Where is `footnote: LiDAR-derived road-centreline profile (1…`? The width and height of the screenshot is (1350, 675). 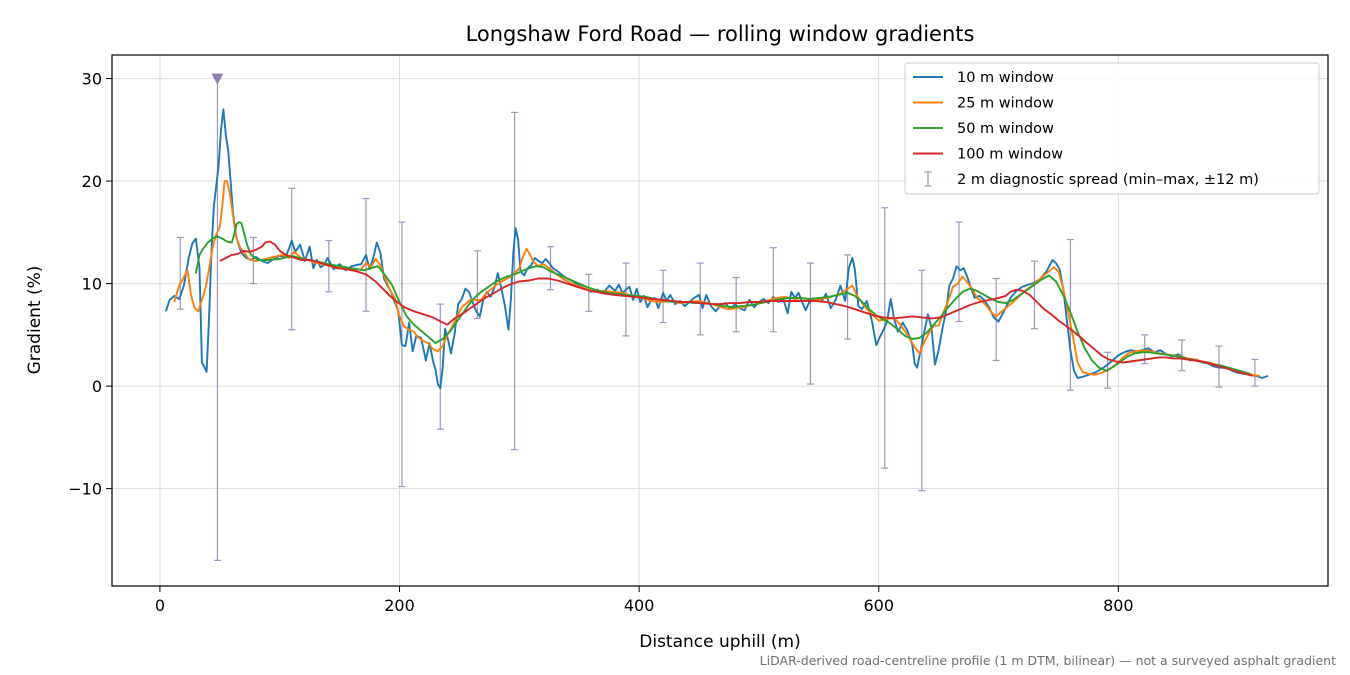
footnote: LiDAR-derived road-centreline profile (1… is located at coordinates (1048, 660).